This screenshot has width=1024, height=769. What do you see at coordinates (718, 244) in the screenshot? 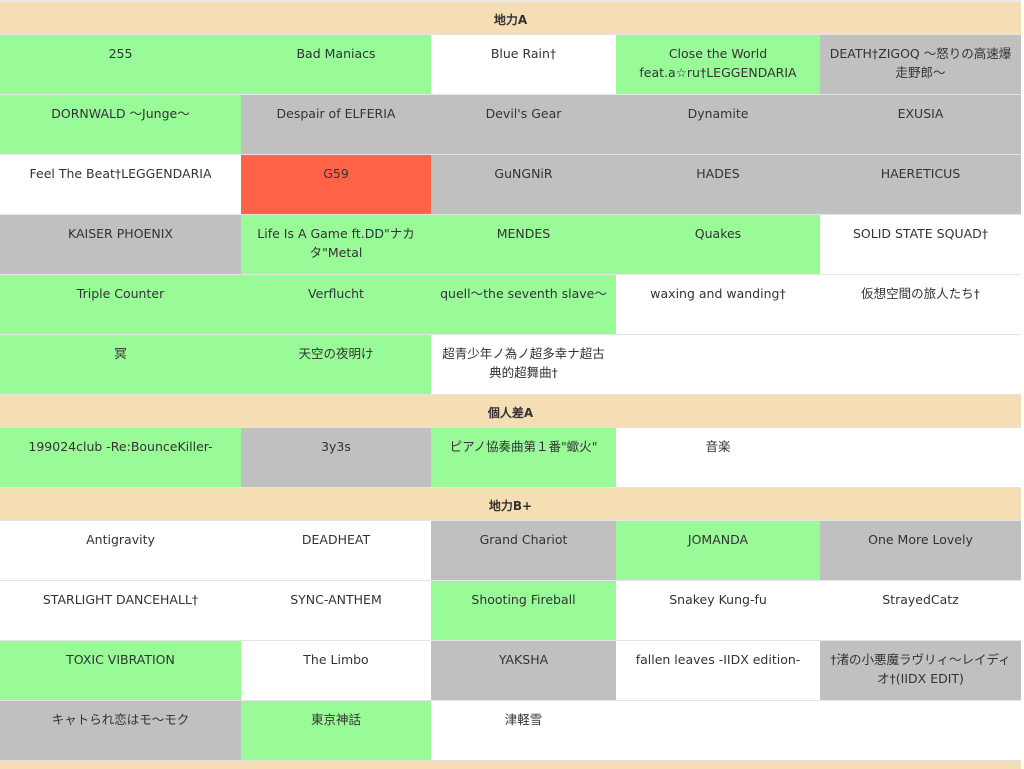
I see `song-cell: Quakes` at bounding box center [718, 244].